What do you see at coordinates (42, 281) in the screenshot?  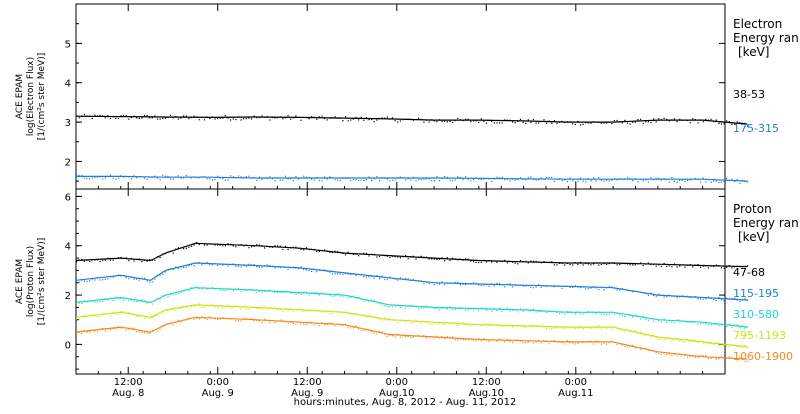 I see `y-axis-unit: [1/(cm²s ster MeV)]` at bounding box center [42, 281].